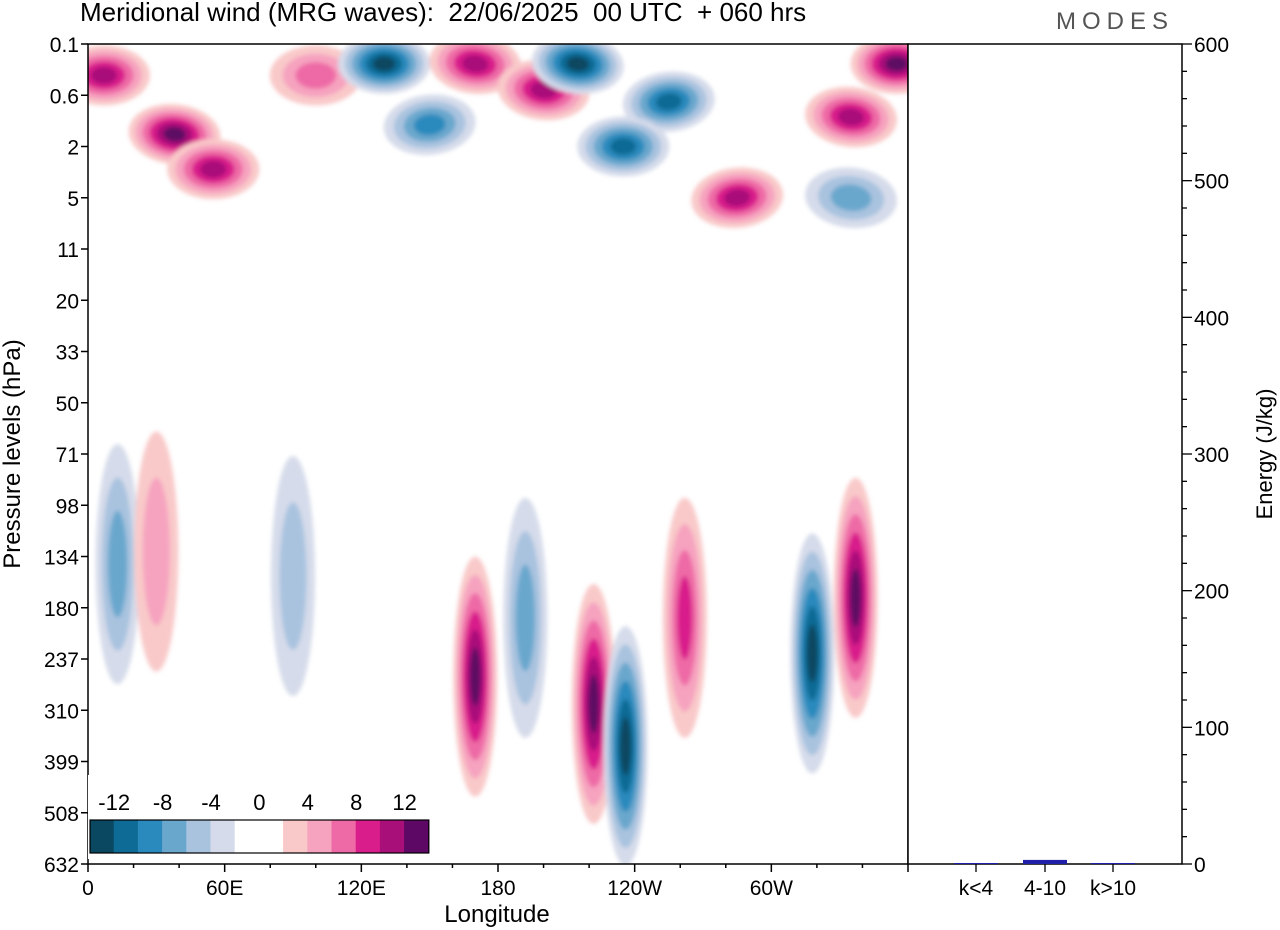  Describe the element at coordinates (497, 888) in the screenshot. I see `x-tick-label: 180` at that location.